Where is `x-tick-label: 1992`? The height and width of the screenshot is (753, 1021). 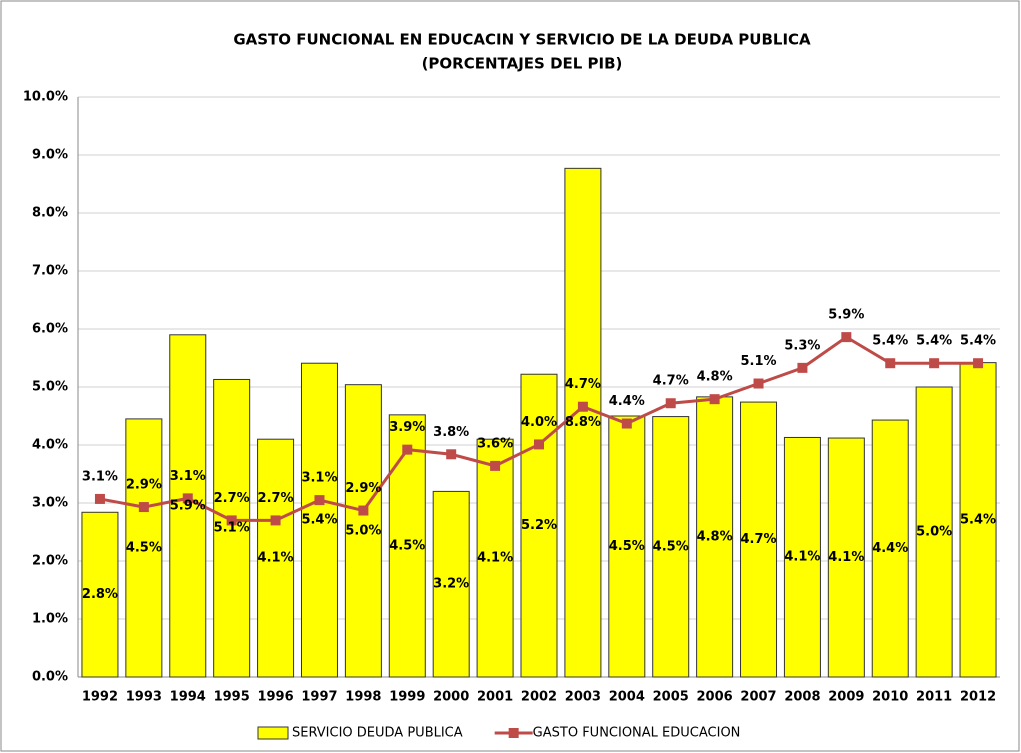
x-tick-label: 1992 is located at coordinates (100, 697).